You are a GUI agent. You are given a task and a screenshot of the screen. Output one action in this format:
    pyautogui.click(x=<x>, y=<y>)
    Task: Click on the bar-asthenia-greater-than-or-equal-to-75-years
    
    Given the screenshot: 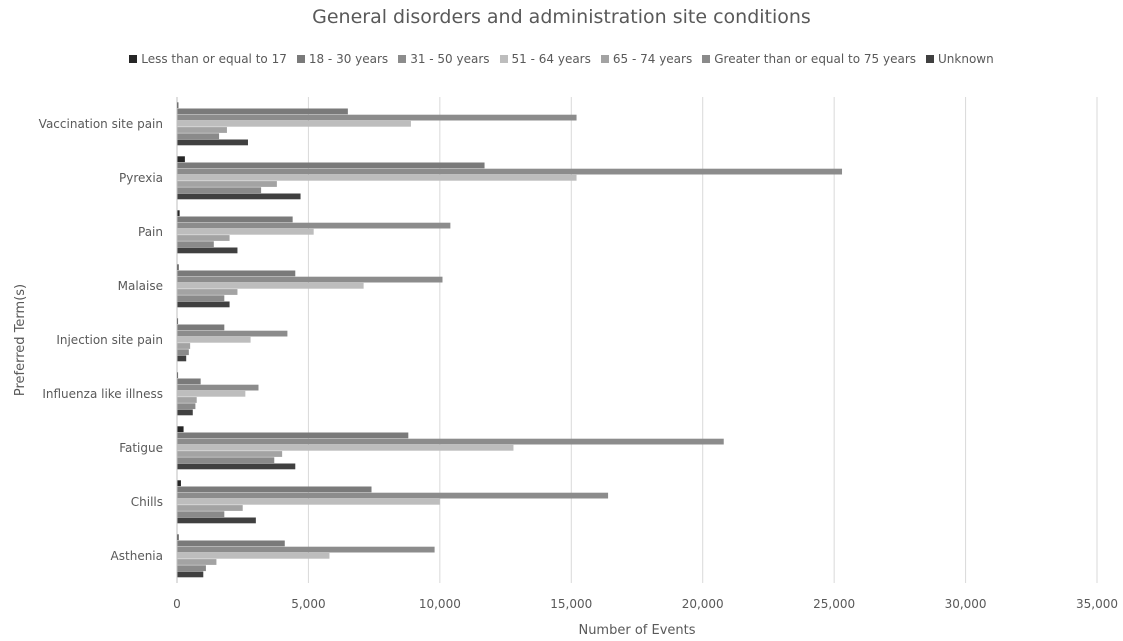 What is the action you would take?
    pyautogui.click(x=191, y=568)
    